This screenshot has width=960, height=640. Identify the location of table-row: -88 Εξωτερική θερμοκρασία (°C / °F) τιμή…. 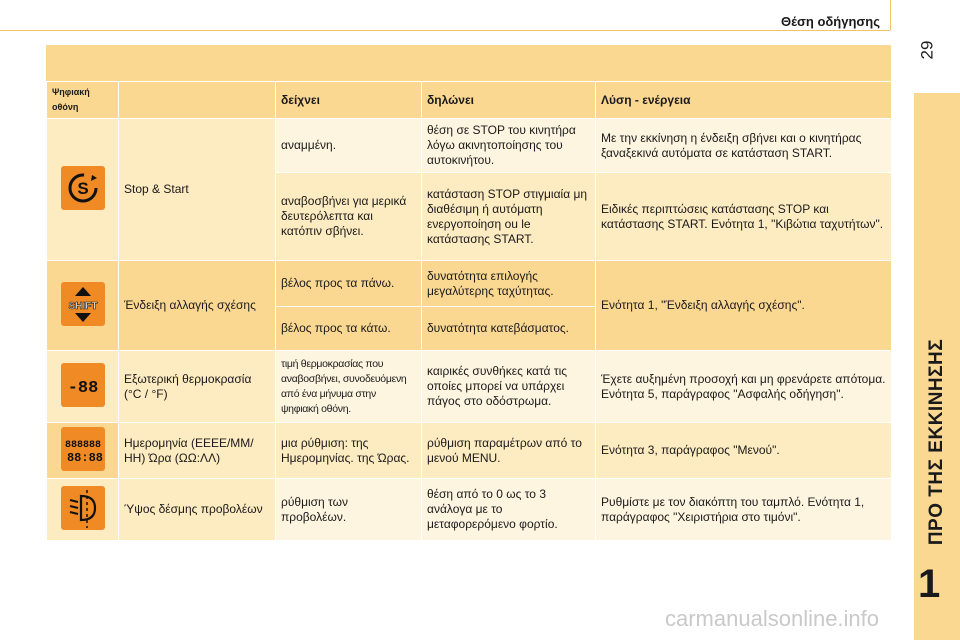
(469, 386).